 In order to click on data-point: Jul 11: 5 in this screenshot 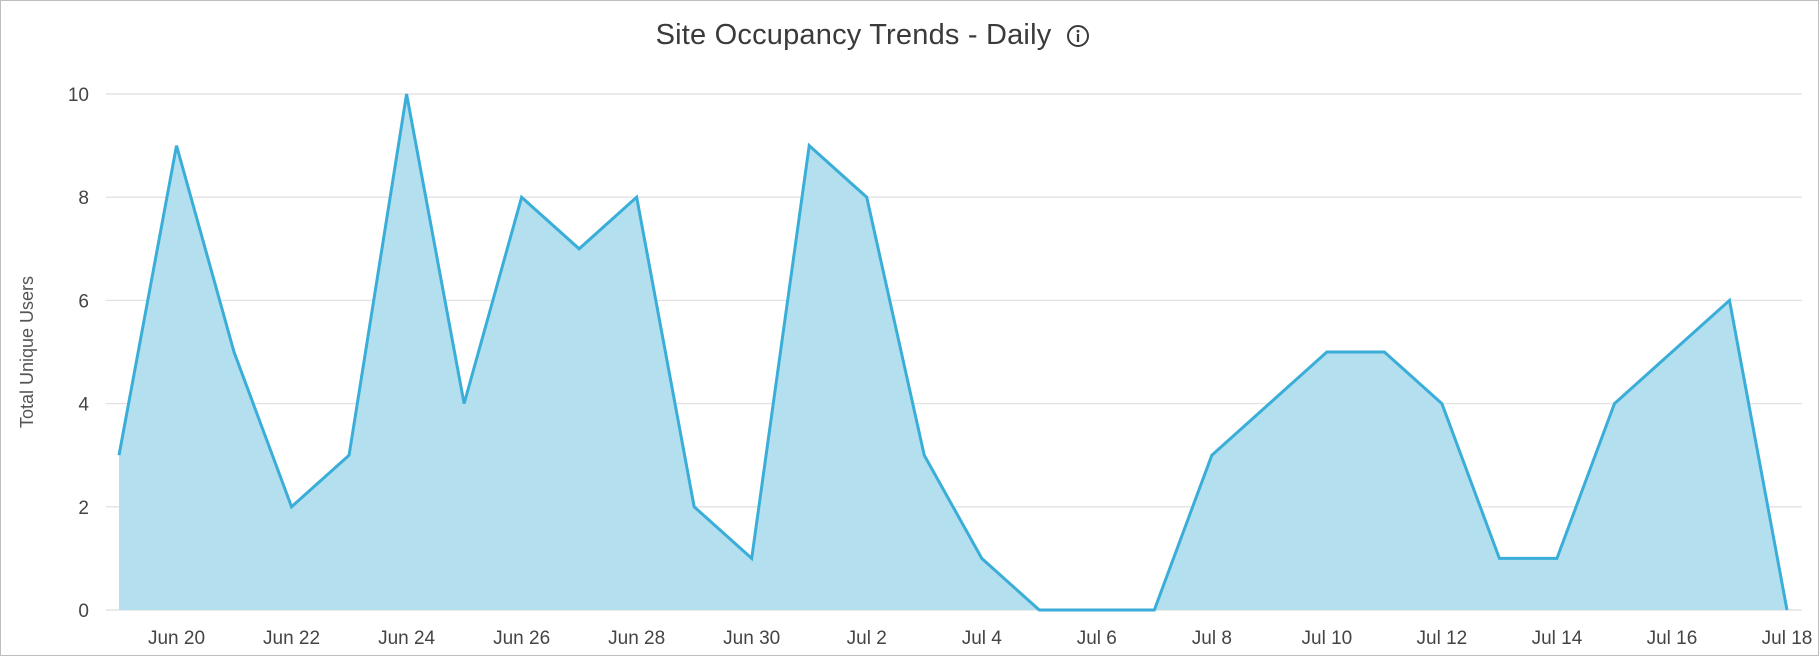, I will do `click(1384, 352)`.